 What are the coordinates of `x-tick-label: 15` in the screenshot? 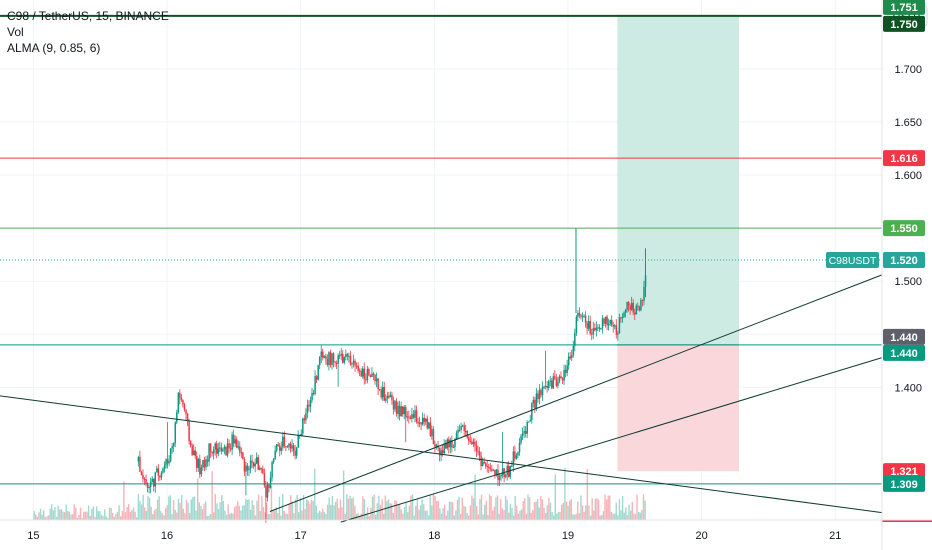 It's located at (33, 536).